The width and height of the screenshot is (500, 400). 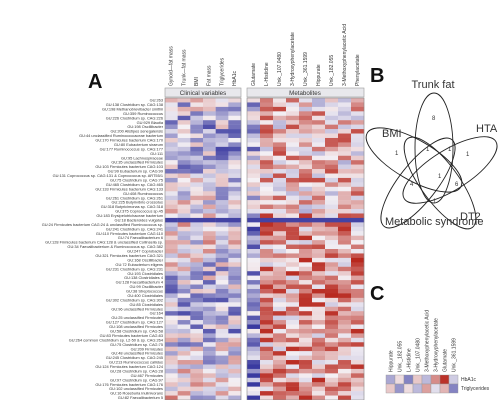 I want to click on row-label: GU:108 unclassified Firmicutes, so click(x=136, y=326).